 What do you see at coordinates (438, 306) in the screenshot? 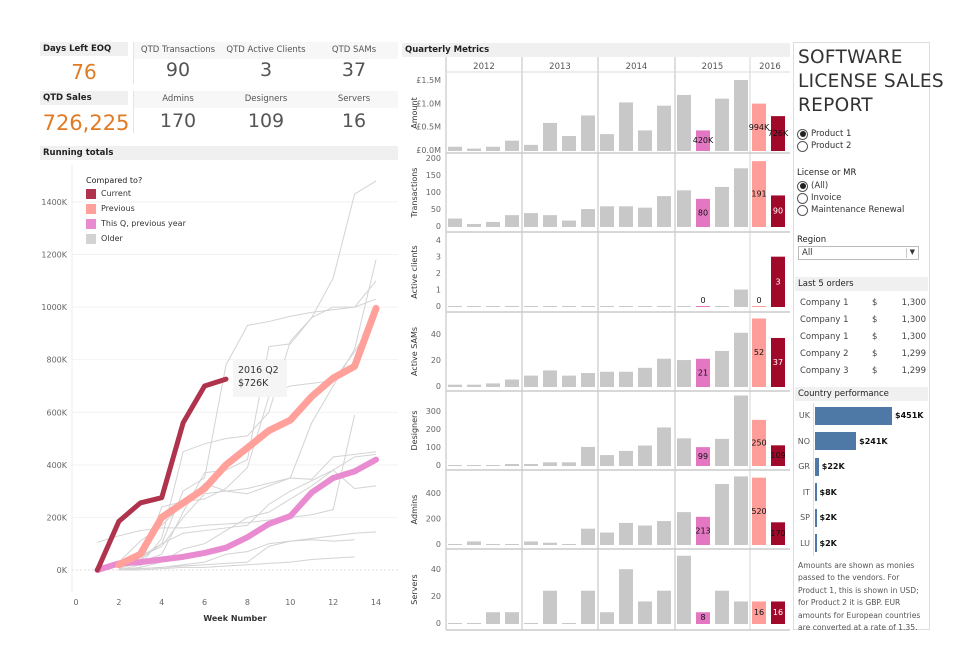
I see `y-tick-label: 0` at bounding box center [438, 306].